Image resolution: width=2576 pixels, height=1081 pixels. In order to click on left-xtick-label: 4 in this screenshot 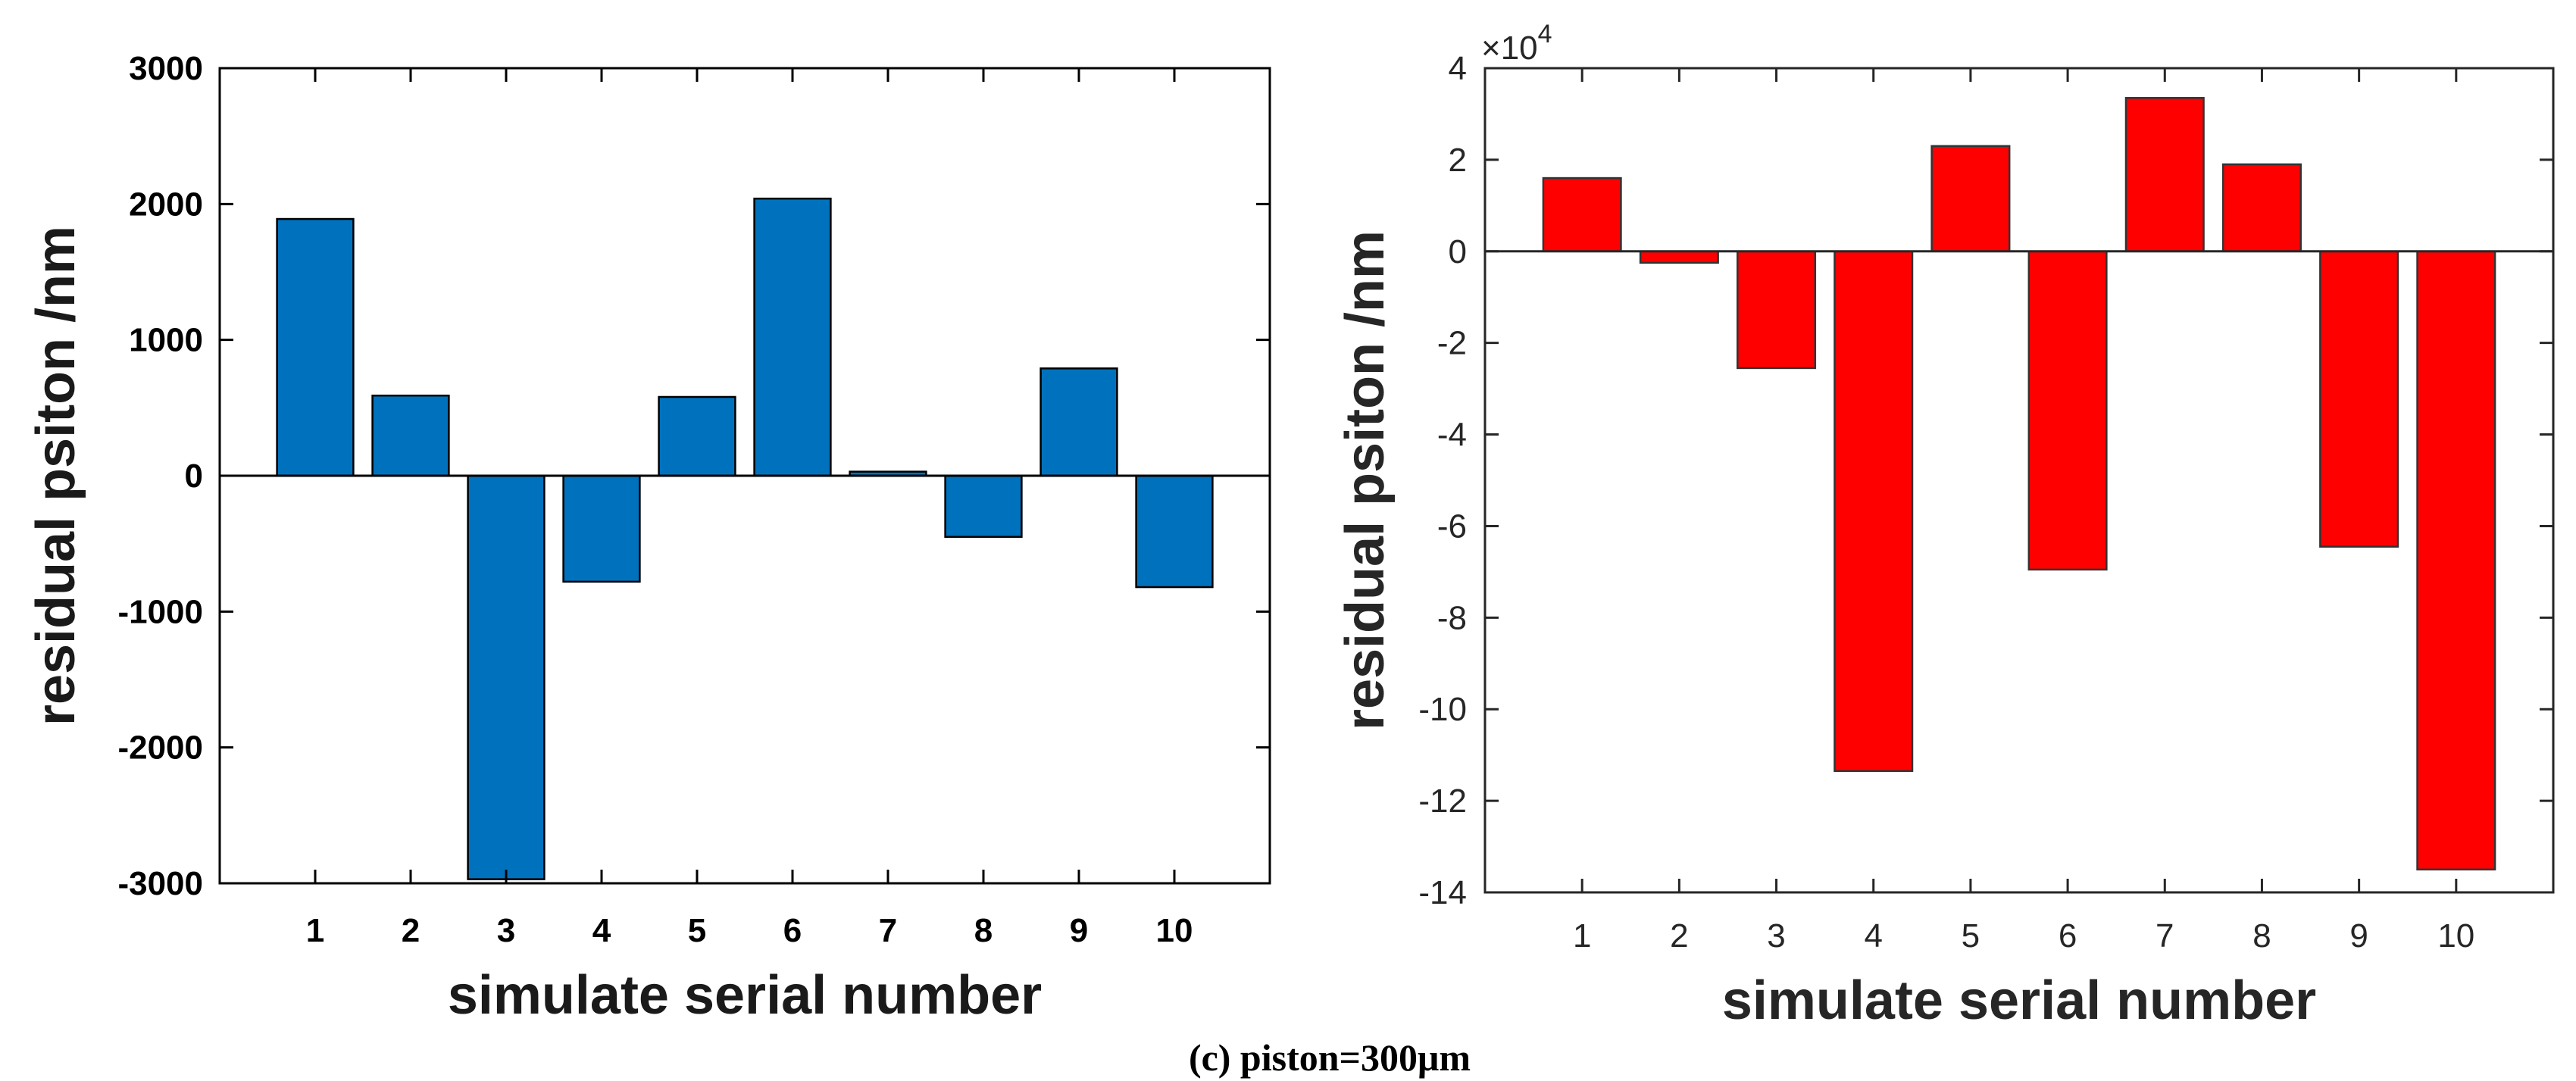, I will do `click(601, 931)`.